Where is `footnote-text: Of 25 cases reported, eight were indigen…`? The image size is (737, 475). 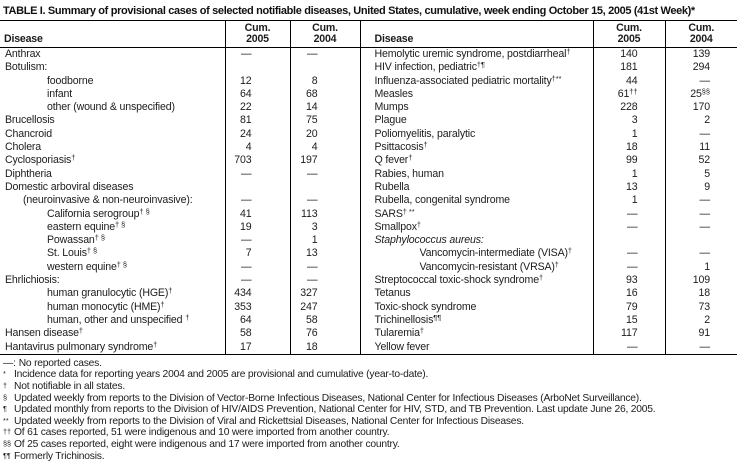
footnote-text: Of 25 cases reported, eight were indigen… is located at coordinates (207, 444).